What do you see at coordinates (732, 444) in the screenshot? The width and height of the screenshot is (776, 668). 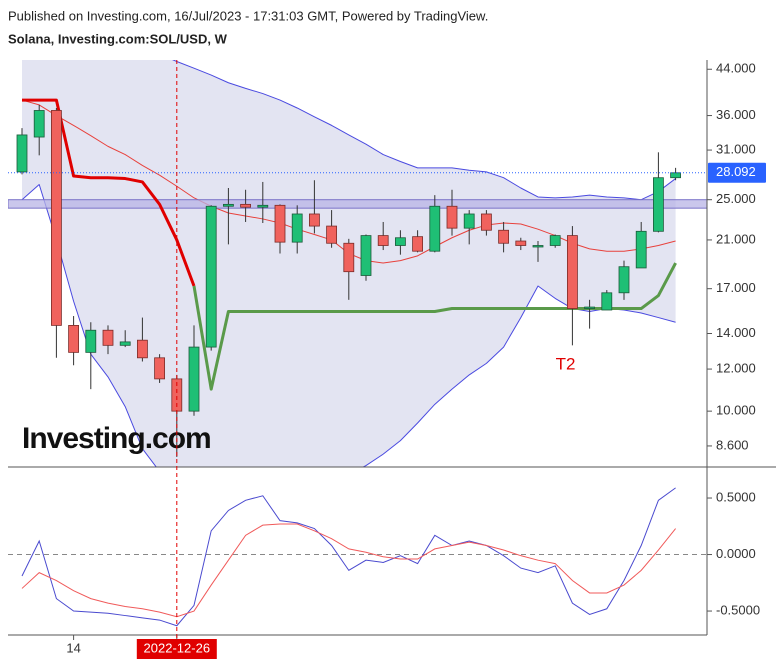 I see `y-tick-label: 8.600` at bounding box center [732, 444].